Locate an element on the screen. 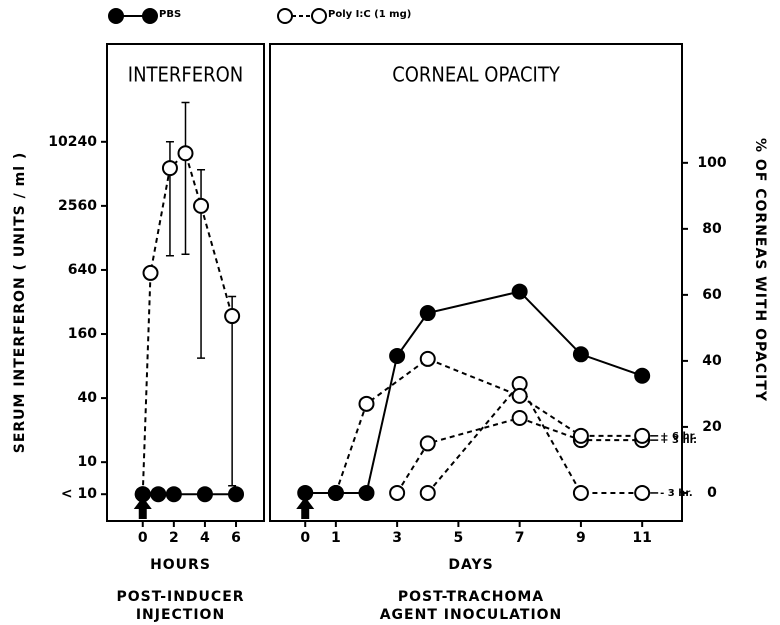 The image size is (780, 625). panel-title: CORNEAL OPACITY is located at coordinates (476, 75).